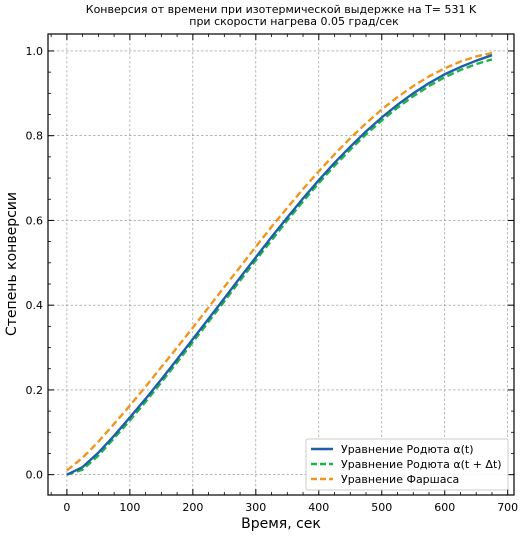 This screenshot has height=536, width=523. What do you see at coordinates (400, 479) in the screenshot?
I see `legend-label-2: Уравнение Фаршаса` at bounding box center [400, 479].